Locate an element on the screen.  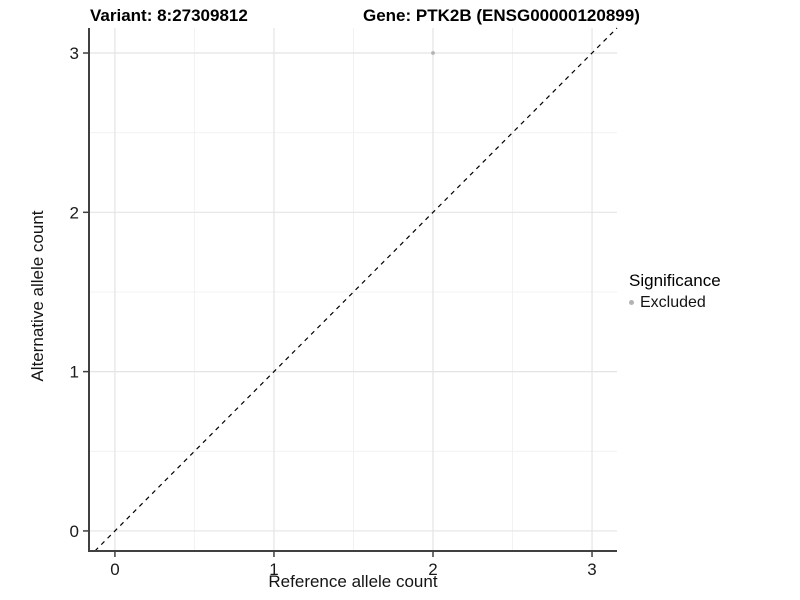
y-axis-title: Alternative allele count is located at coordinates (37, 296).